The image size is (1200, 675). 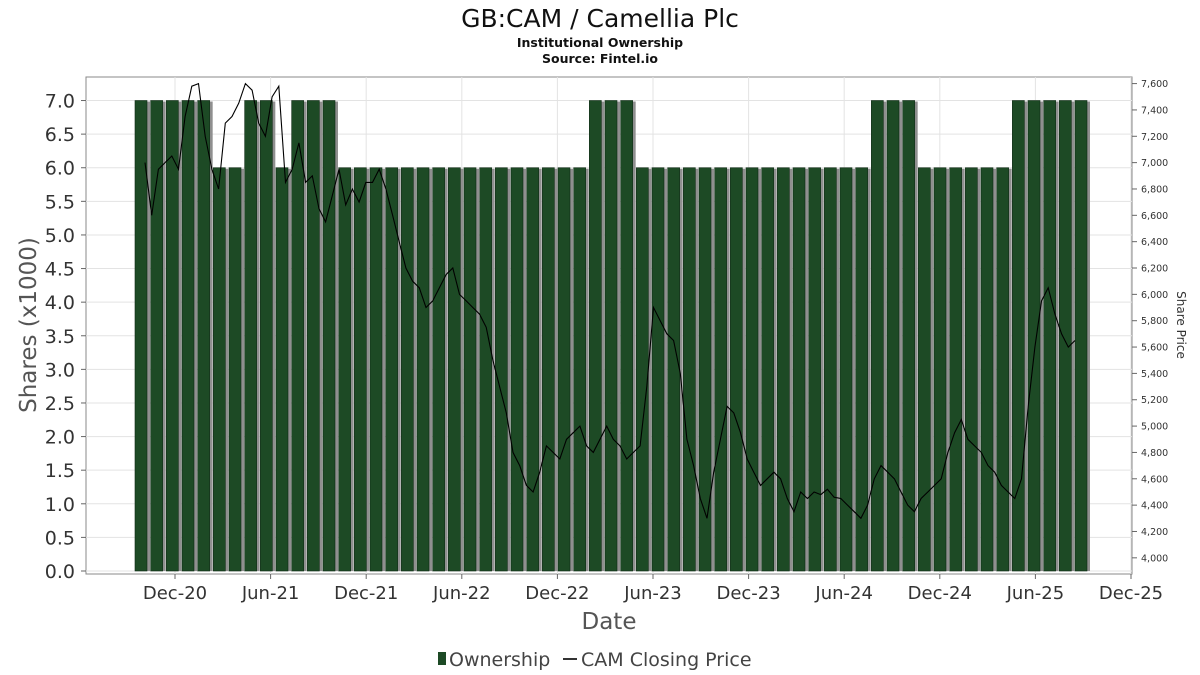 I want to click on y-right-tick-label: 5,000, so click(x=1154, y=427).